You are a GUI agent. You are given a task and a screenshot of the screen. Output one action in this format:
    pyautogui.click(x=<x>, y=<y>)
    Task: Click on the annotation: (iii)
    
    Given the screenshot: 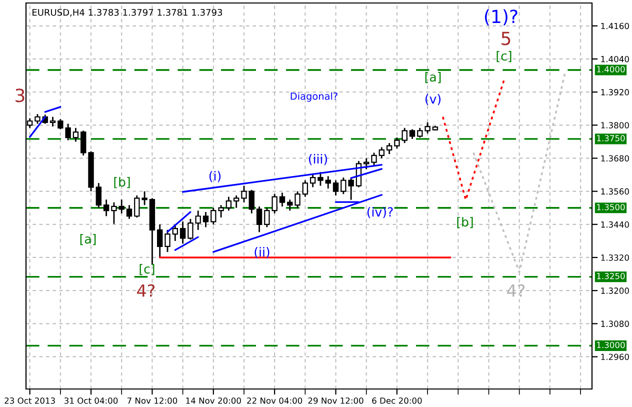 What is the action you would take?
    pyautogui.click(x=318, y=160)
    